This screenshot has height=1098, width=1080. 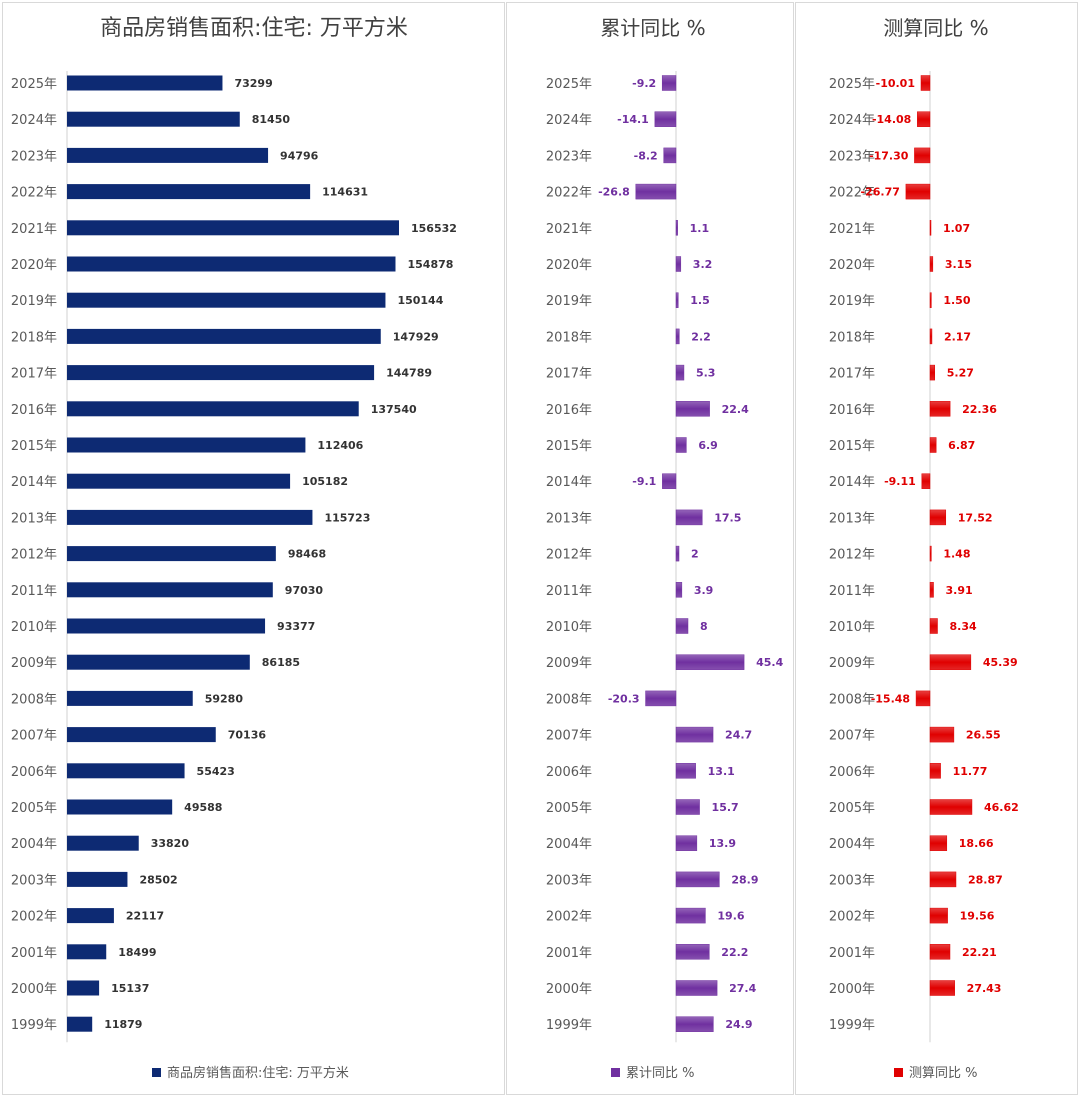 What do you see at coordinates (889, 155) in the screenshot?
I see `data-label: -17.30` at bounding box center [889, 155].